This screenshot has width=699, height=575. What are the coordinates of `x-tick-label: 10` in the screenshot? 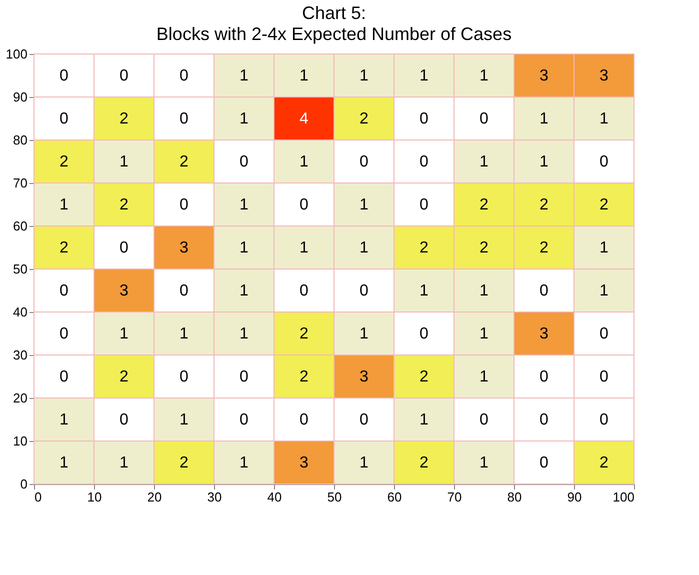 It's located at (94, 497).